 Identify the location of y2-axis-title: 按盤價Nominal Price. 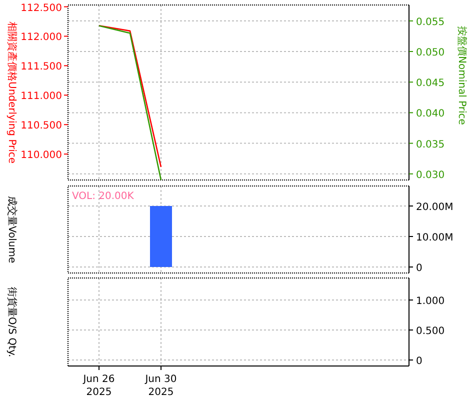
(462, 75).